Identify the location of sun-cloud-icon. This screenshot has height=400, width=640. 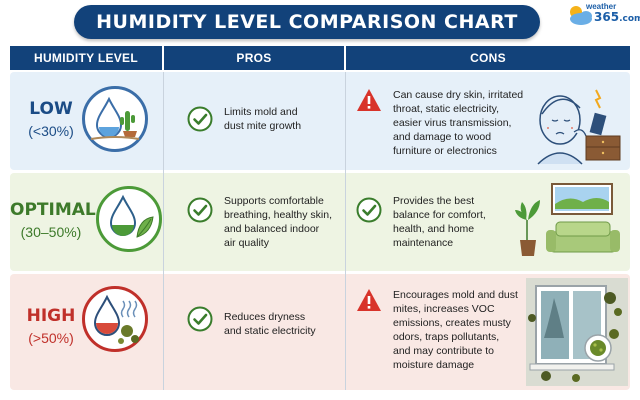
(581, 15).